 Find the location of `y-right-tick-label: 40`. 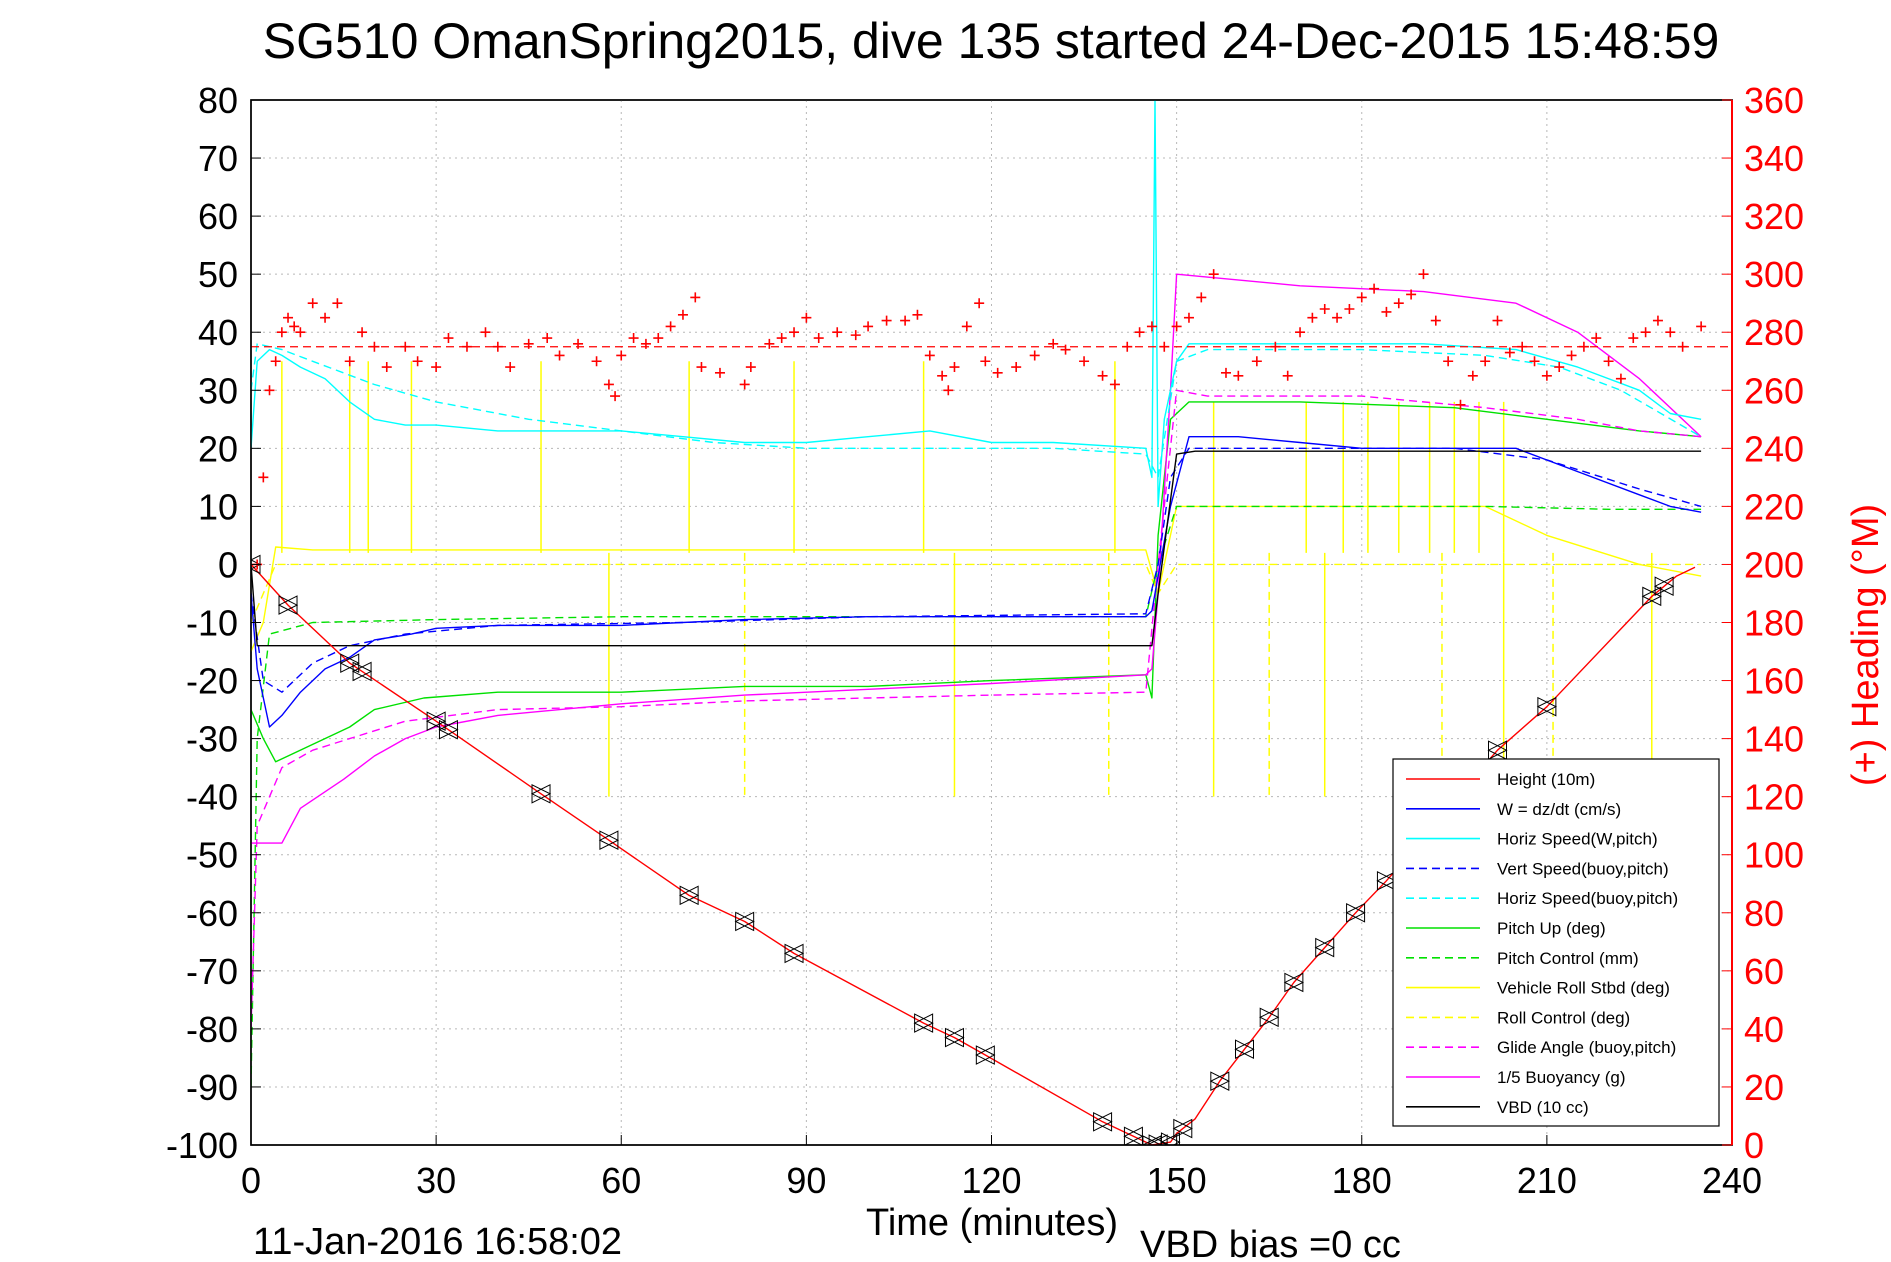

y-right-tick-label: 40 is located at coordinates (1764, 1029).